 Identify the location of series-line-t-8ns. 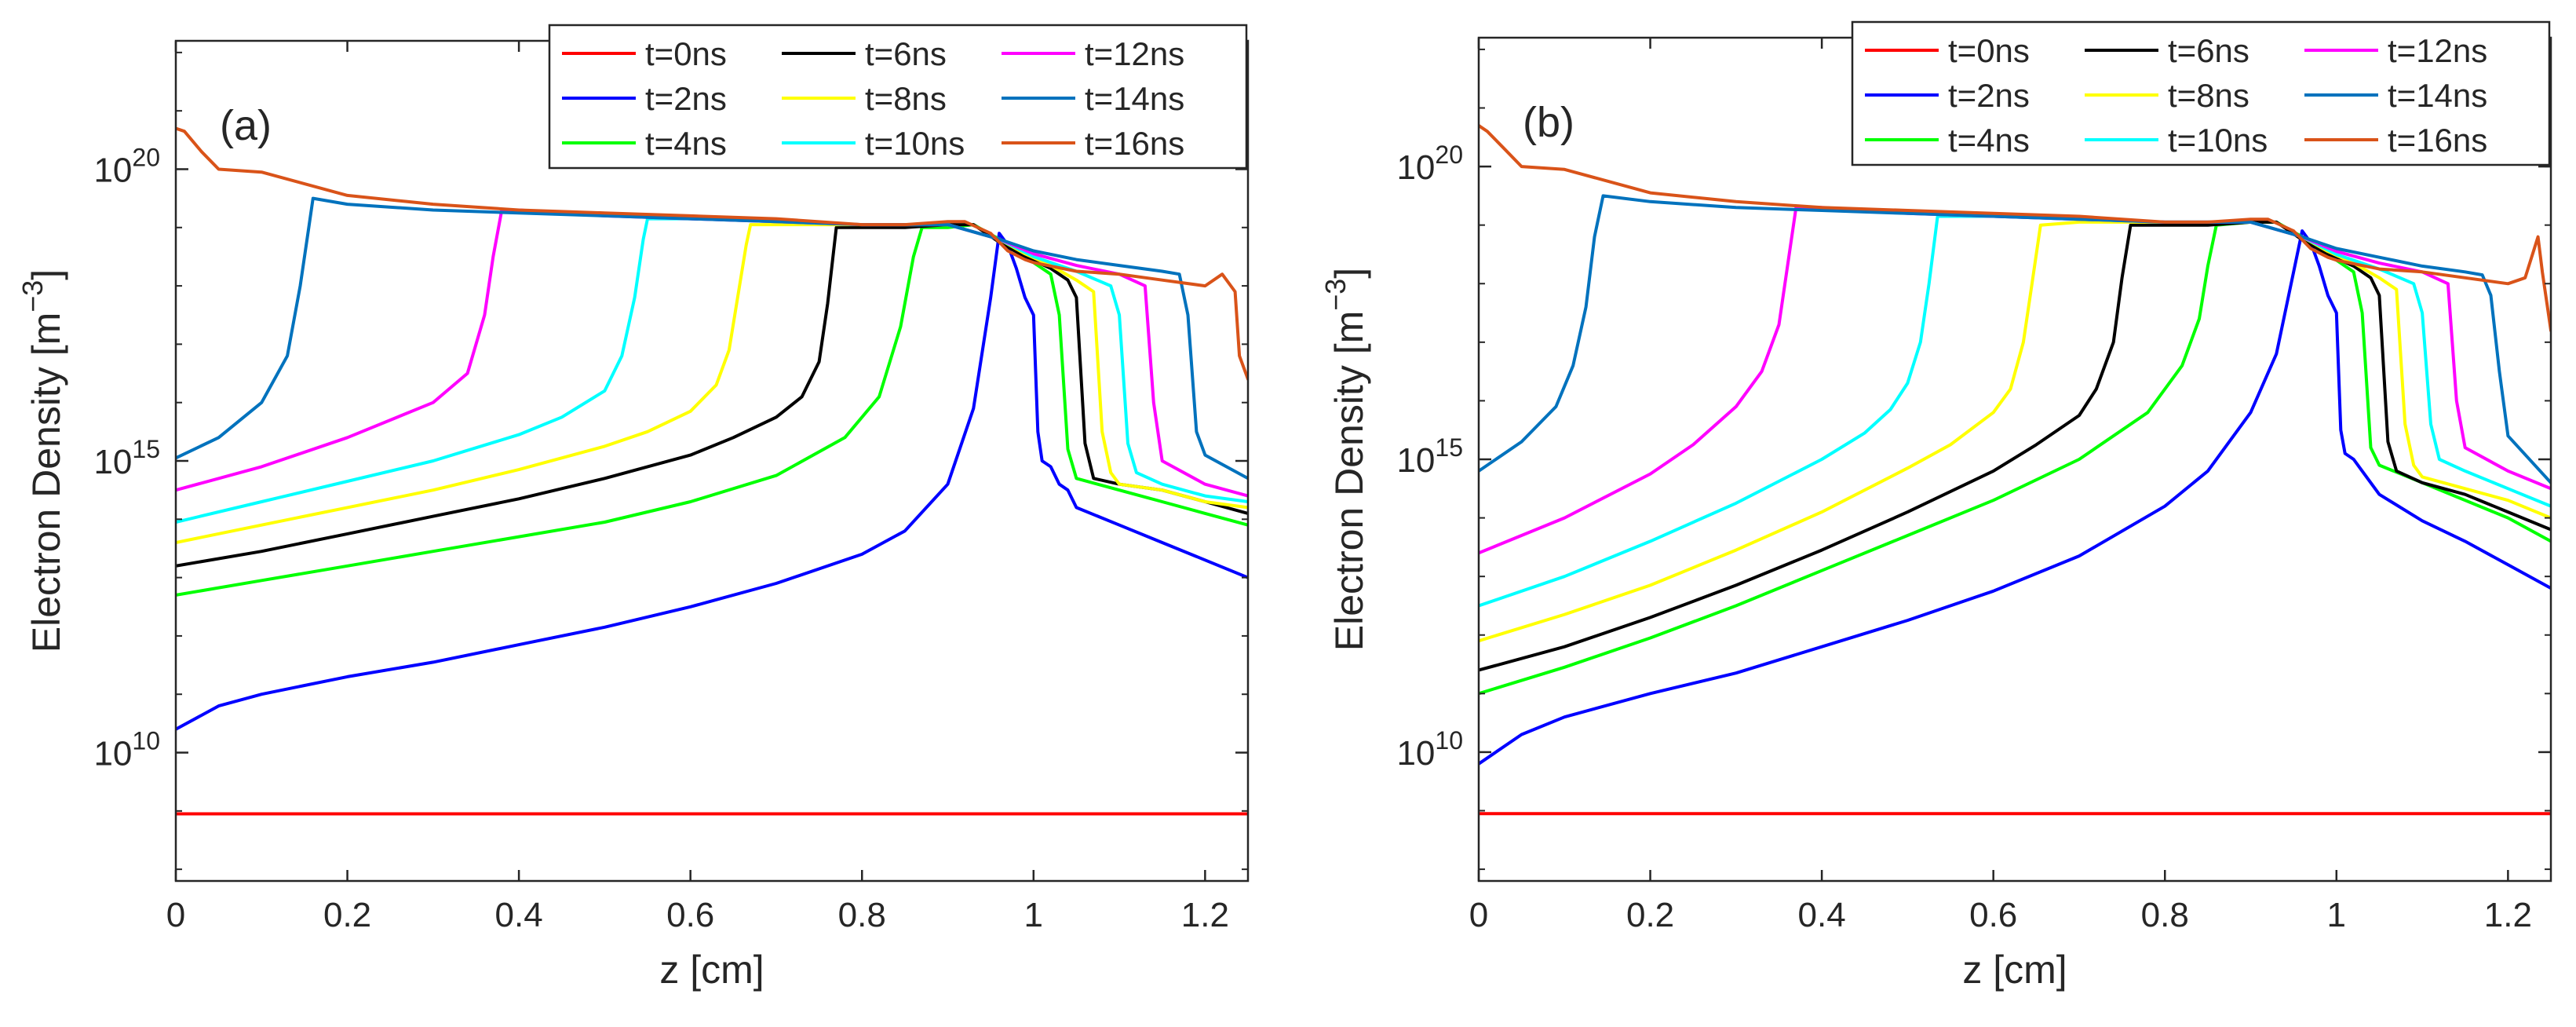
(712, 384).